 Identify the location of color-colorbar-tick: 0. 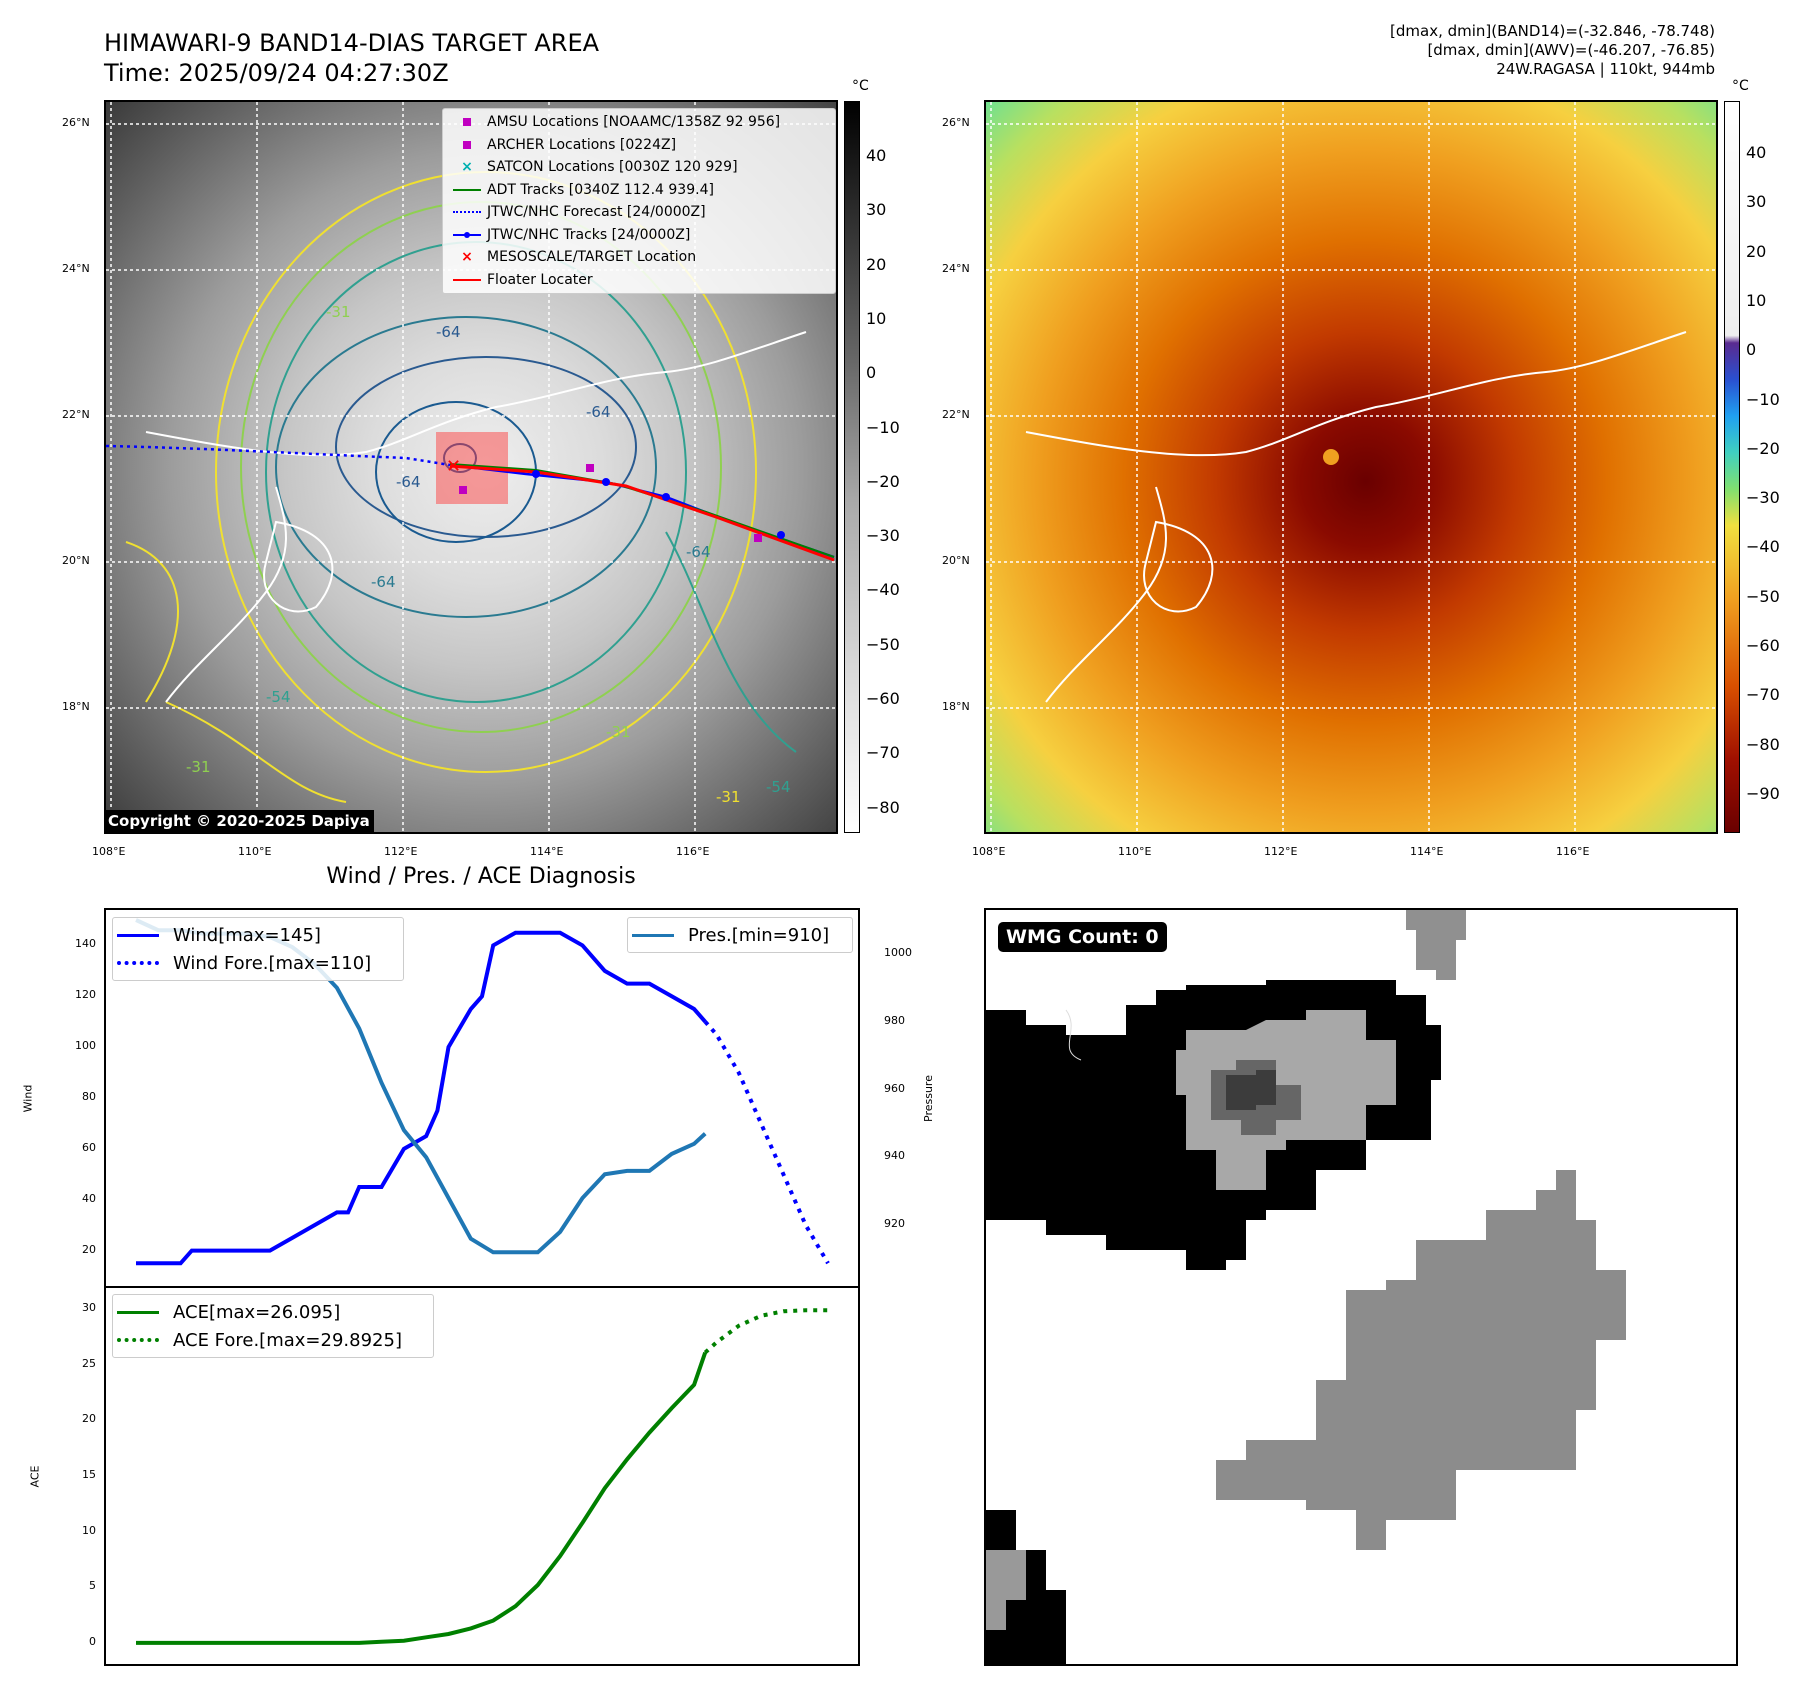
(1751, 350).